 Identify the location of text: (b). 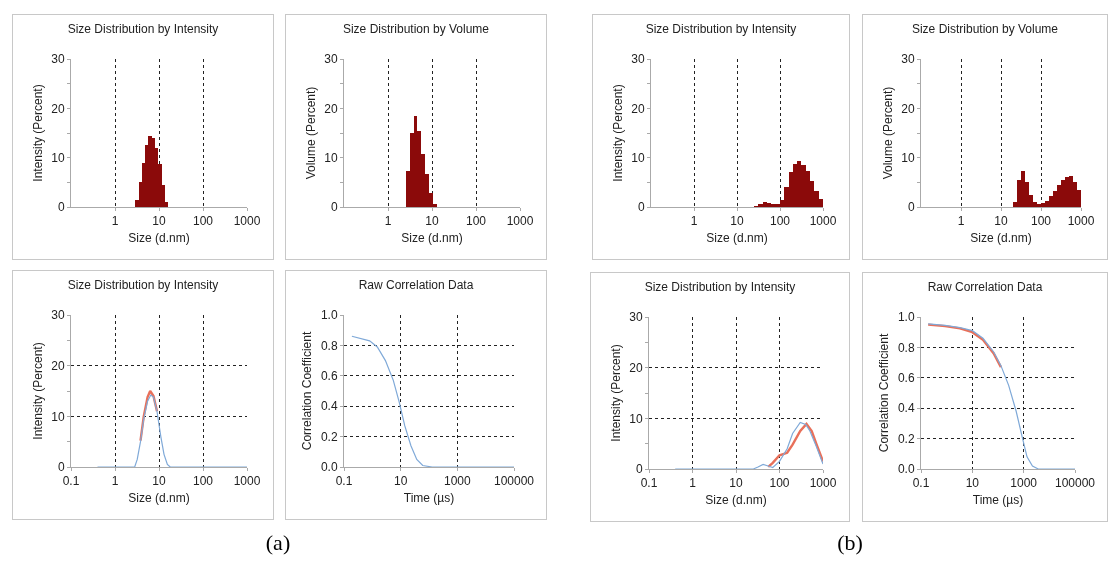
(850, 543).